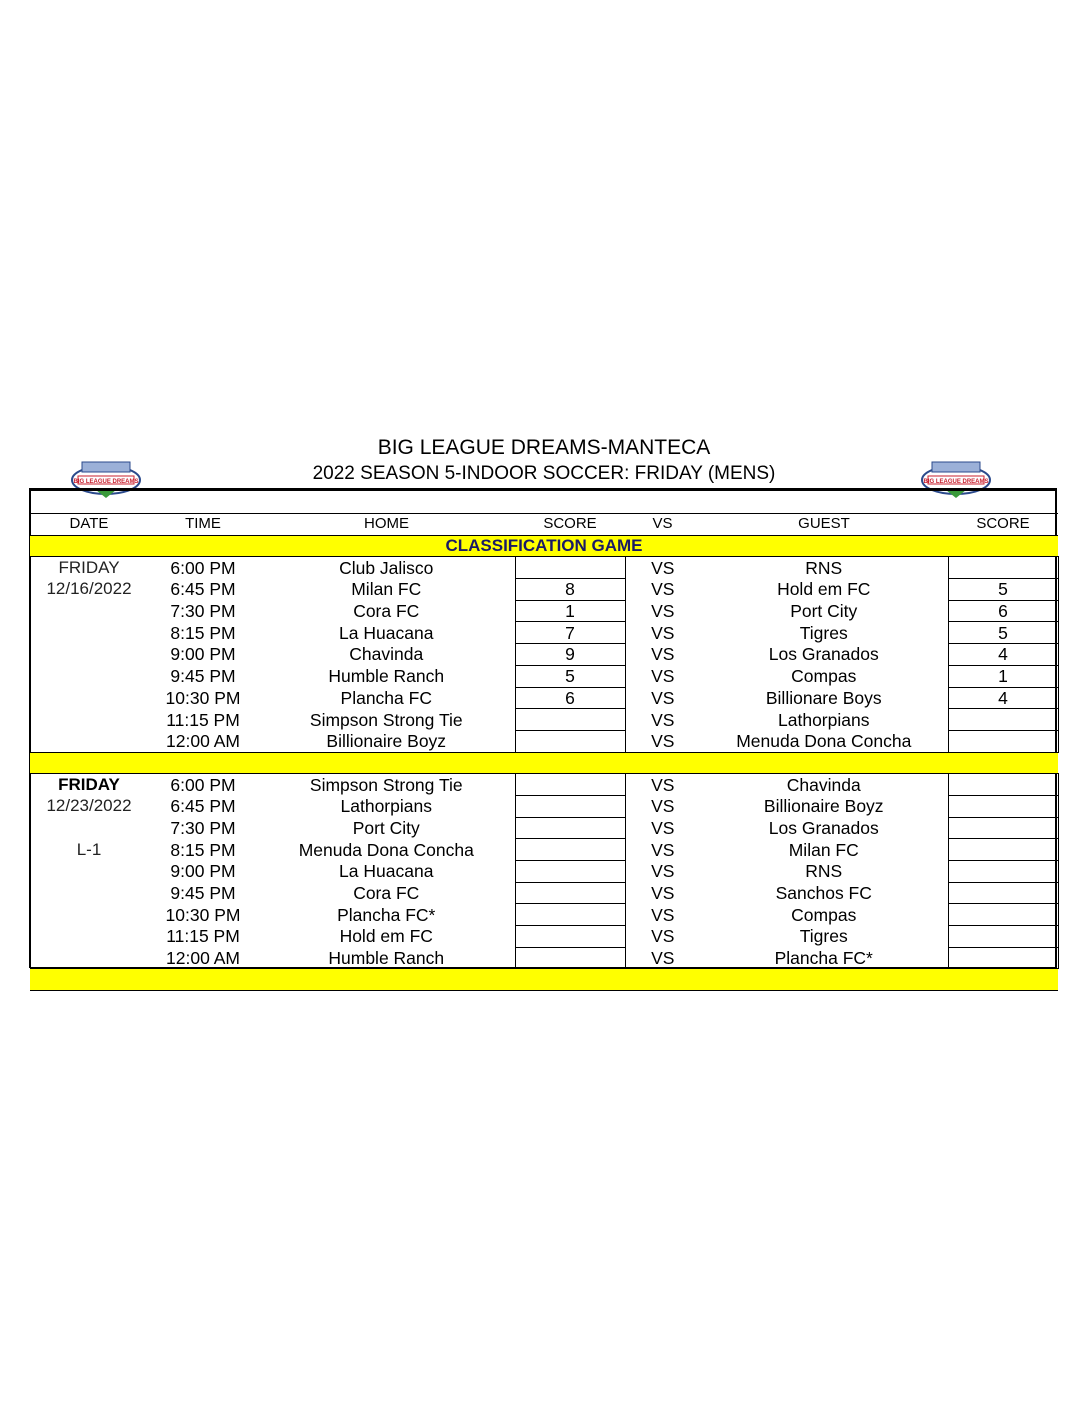  I want to click on header-guest: GUEST, so click(824, 524).